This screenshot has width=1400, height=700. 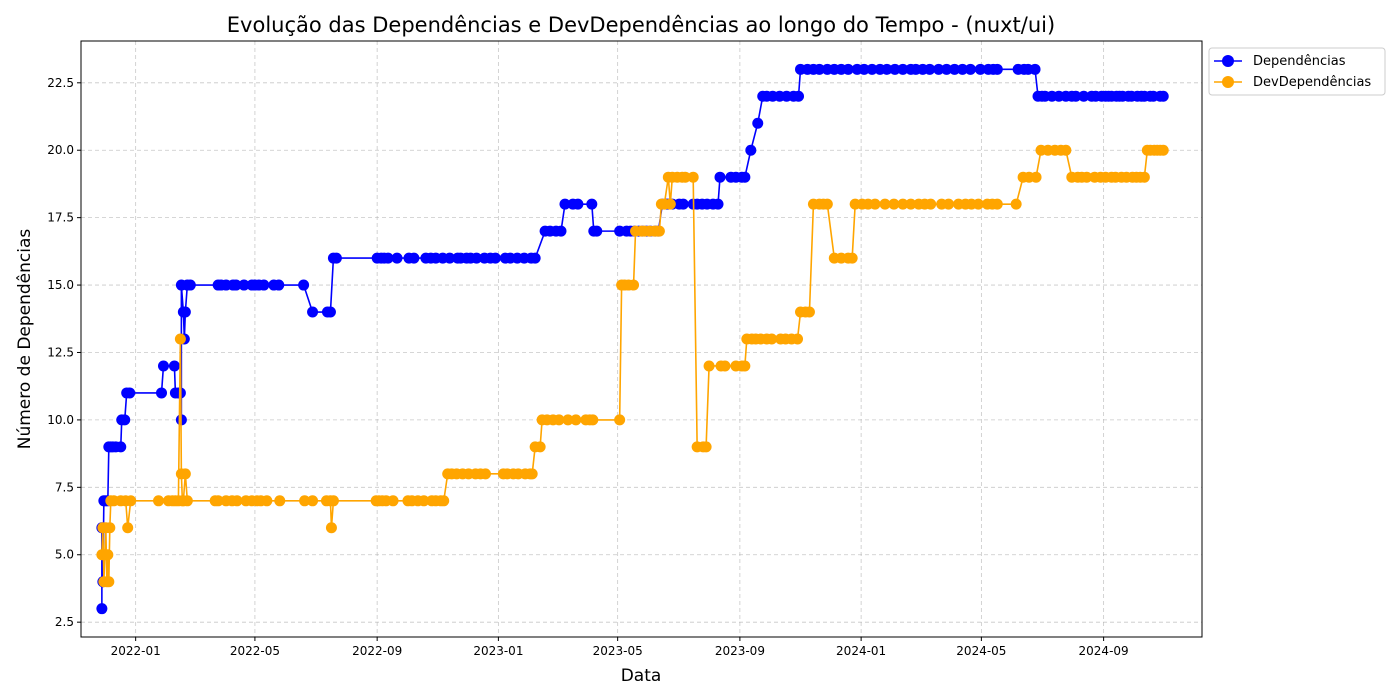 I want to click on y-tick-label: 10.0, so click(x=60, y=420).